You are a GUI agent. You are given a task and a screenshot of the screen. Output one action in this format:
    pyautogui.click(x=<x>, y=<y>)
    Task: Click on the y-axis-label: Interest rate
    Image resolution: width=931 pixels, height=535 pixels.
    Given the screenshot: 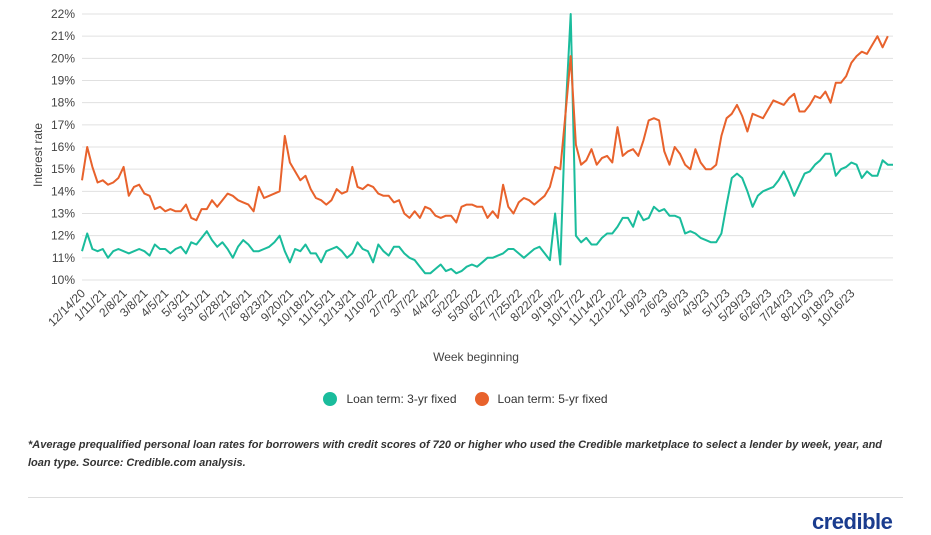 What is the action you would take?
    pyautogui.click(x=38, y=155)
    